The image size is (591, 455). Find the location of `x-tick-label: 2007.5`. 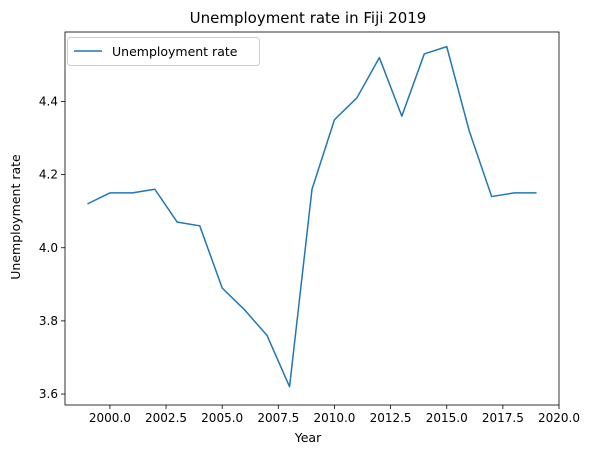

x-tick-label: 2007.5 is located at coordinates (278, 418).